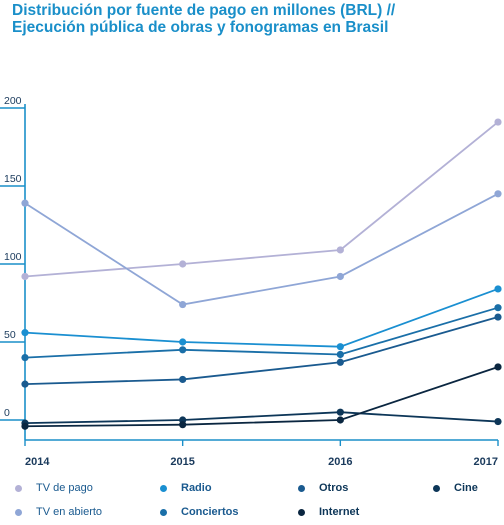  I want to click on series-line-cine, so click(261, 418).